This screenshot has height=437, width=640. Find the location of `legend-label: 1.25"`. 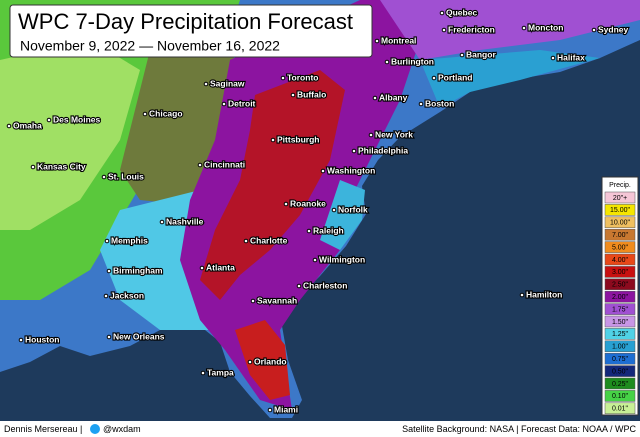

legend-label: 1.25" is located at coordinates (620, 334).